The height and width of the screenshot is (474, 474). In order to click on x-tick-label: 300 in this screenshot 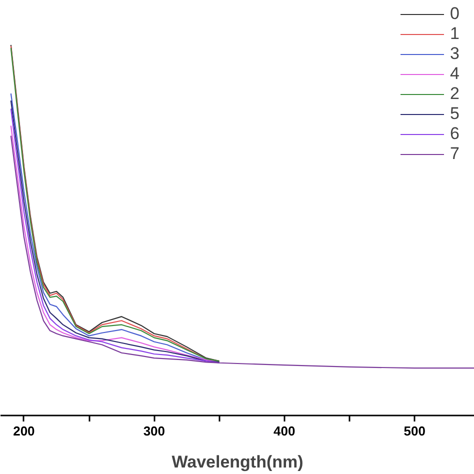, I will do `click(154, 431)`.